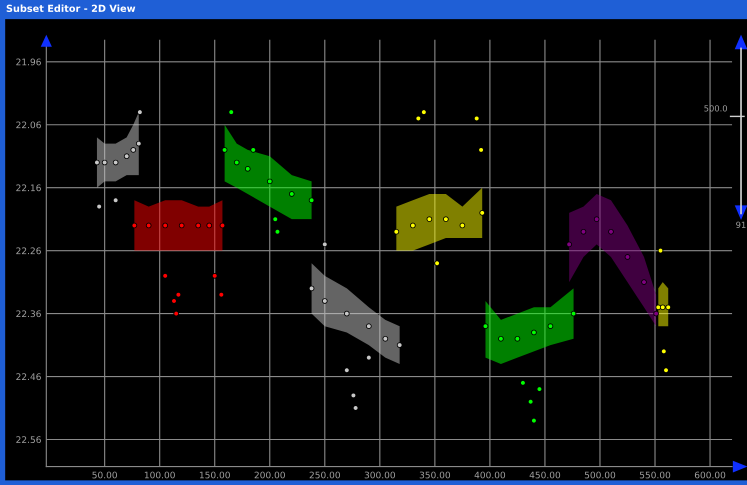 The height and width of the screenshot is (485, 747). What do you see at coordinates (545, 475) in the screenshot?
I see `x-tick-label: 450.00` at bounding box center [545, 475].